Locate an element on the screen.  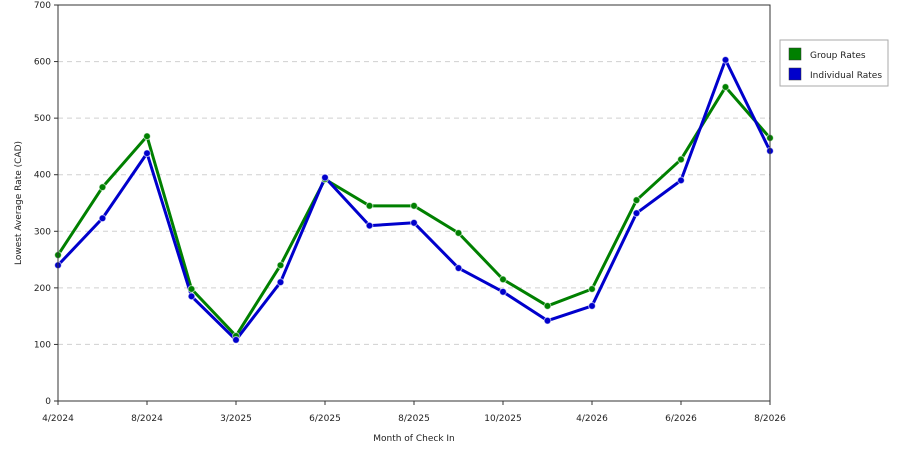
x-axis-title: Month of Check In is located at coordinates (414, 439).